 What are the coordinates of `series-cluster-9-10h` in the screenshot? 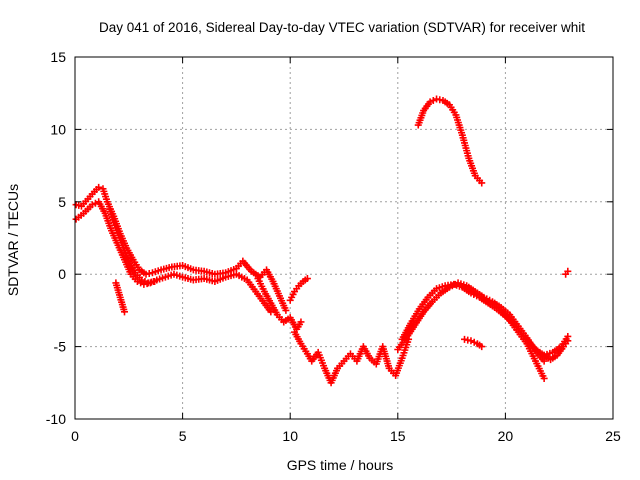 It's located at (279, 304).